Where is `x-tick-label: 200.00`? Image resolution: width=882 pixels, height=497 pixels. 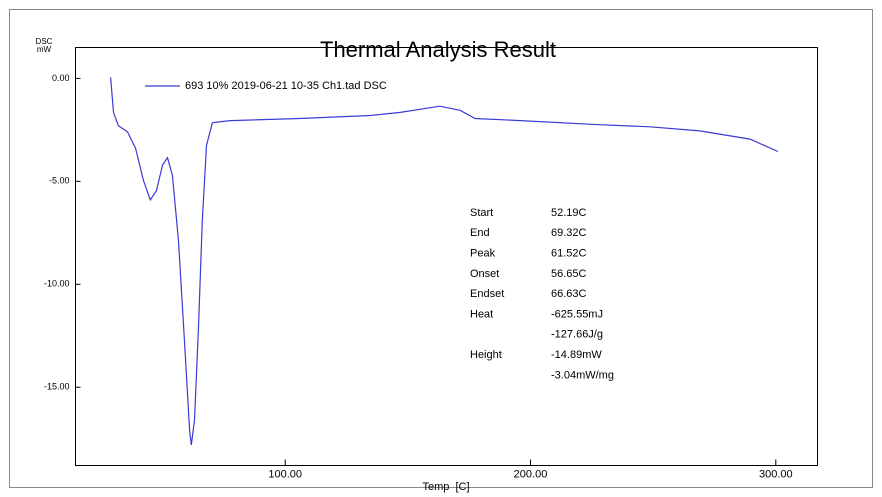
x-tick-label: 200.00 is located at coordinates (531, 474).